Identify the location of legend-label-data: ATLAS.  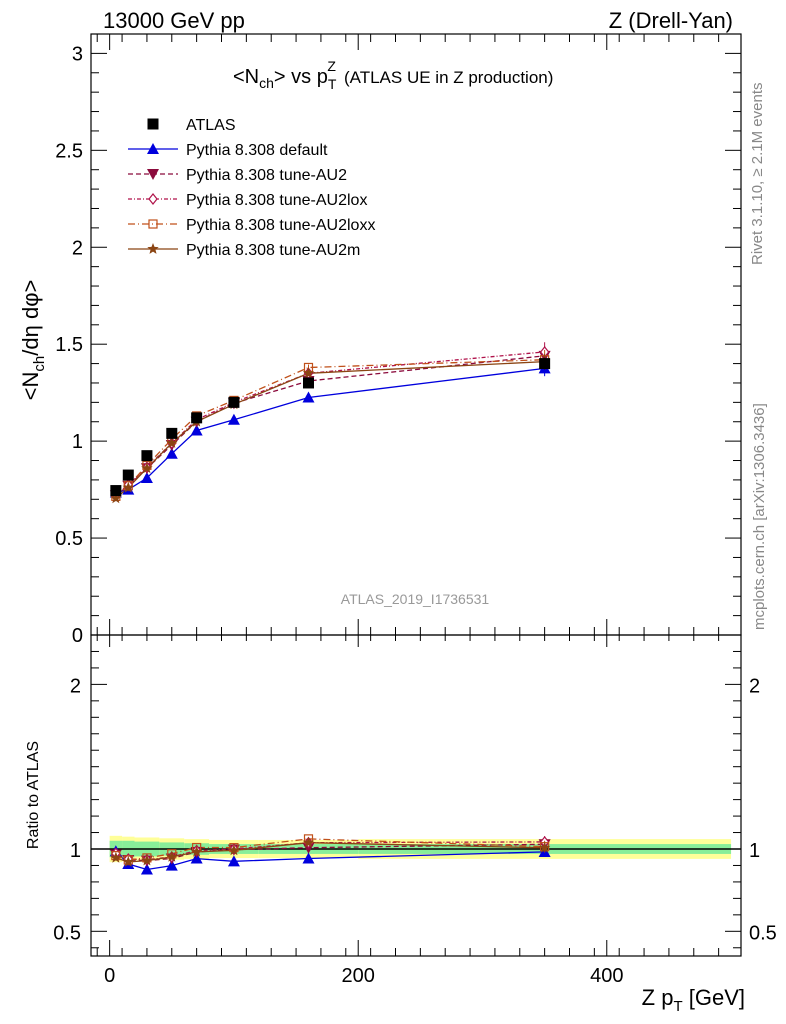
(211, 125).